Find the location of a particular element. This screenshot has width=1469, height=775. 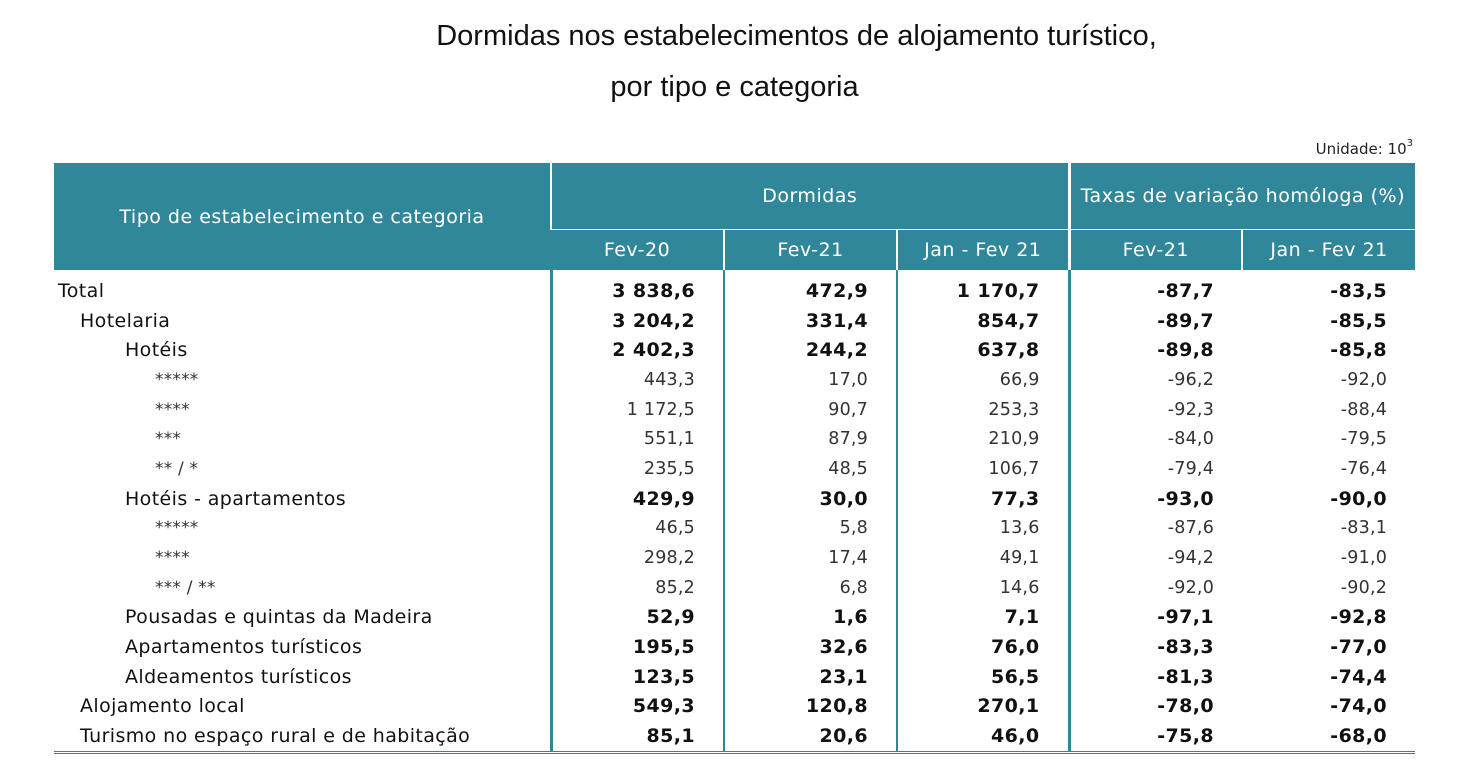

row-label: Aldeamentos turísticos is located at coordinates (238, 676).